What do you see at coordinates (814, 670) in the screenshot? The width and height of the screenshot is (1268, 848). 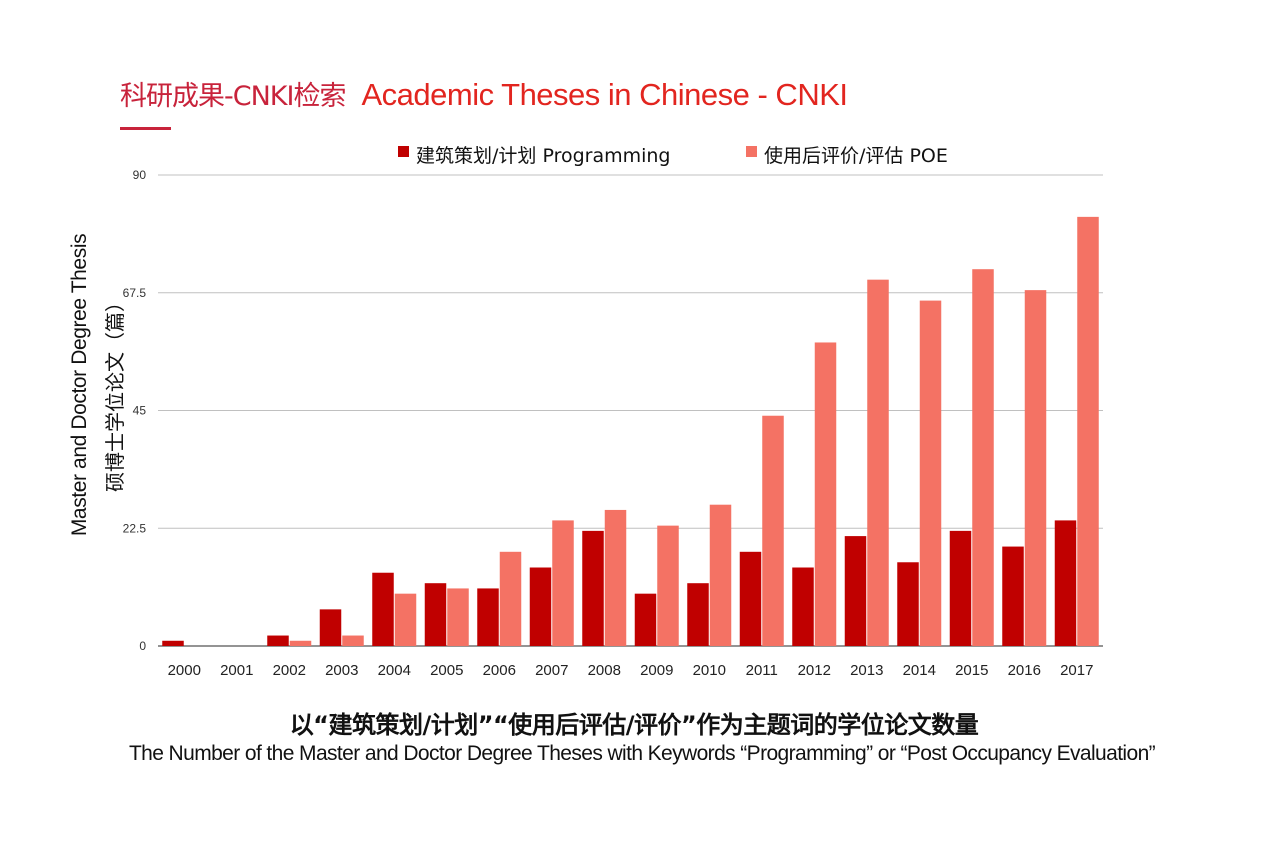 I see `x-tick-label: 2012` at bounding box center [814, 670].